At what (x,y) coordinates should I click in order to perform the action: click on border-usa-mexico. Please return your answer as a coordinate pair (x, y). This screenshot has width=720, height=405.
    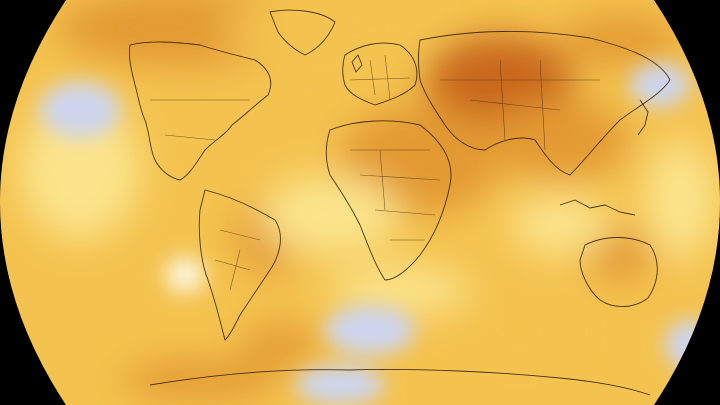
    Looking at the image, I should click on (190, 137).